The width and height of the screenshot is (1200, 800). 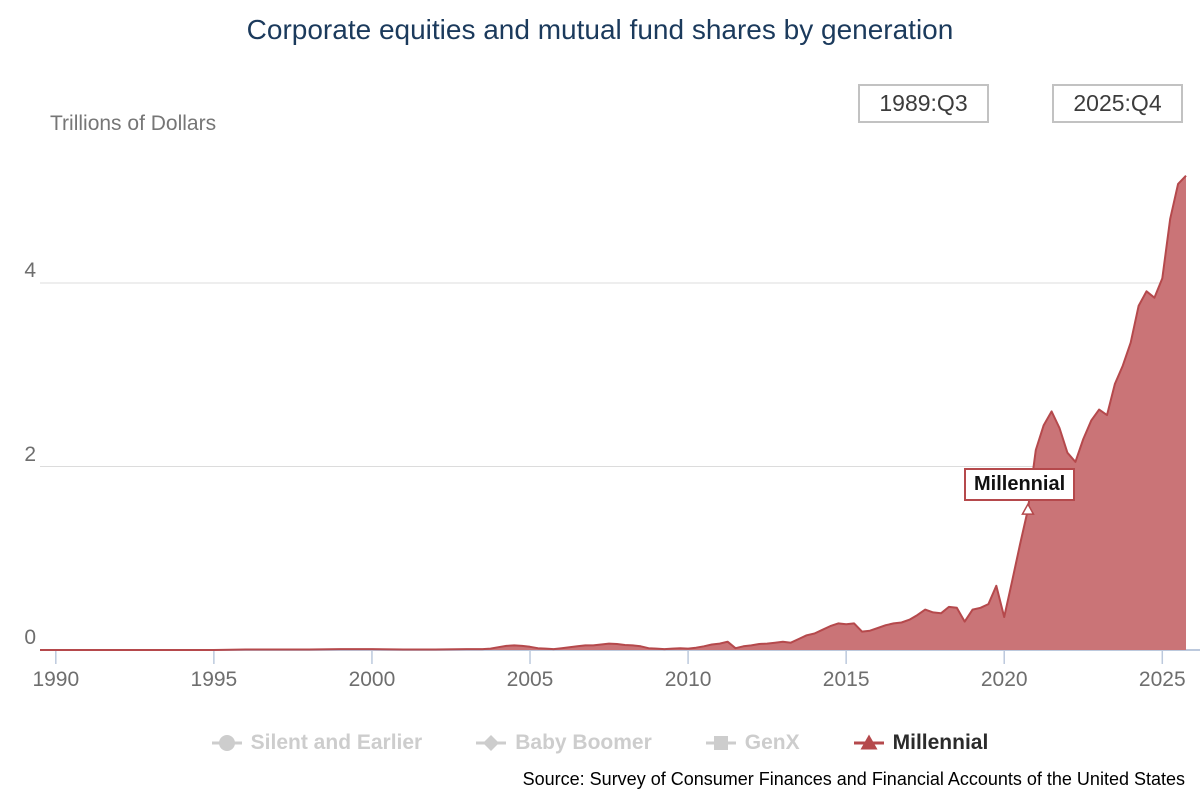 I want to click on legend-item-silent-and-earlier: Silent and Earlier, so click(x=317, y=743).